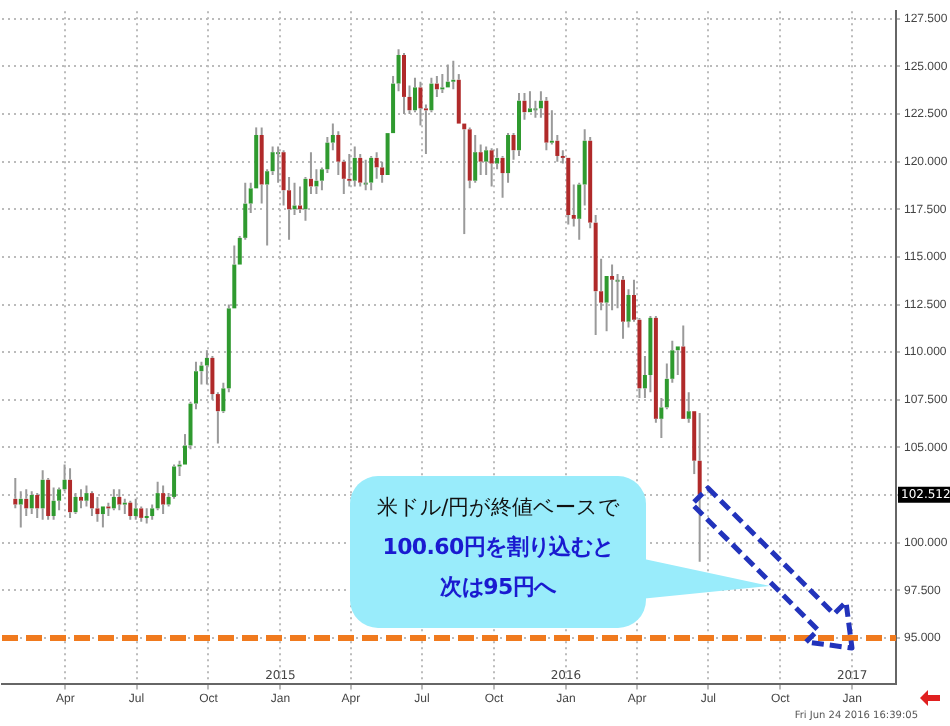 The image size is (950, 726). I want to click on annotation: 100.60円を割り込むと次は95円へ, so click(498, 568).